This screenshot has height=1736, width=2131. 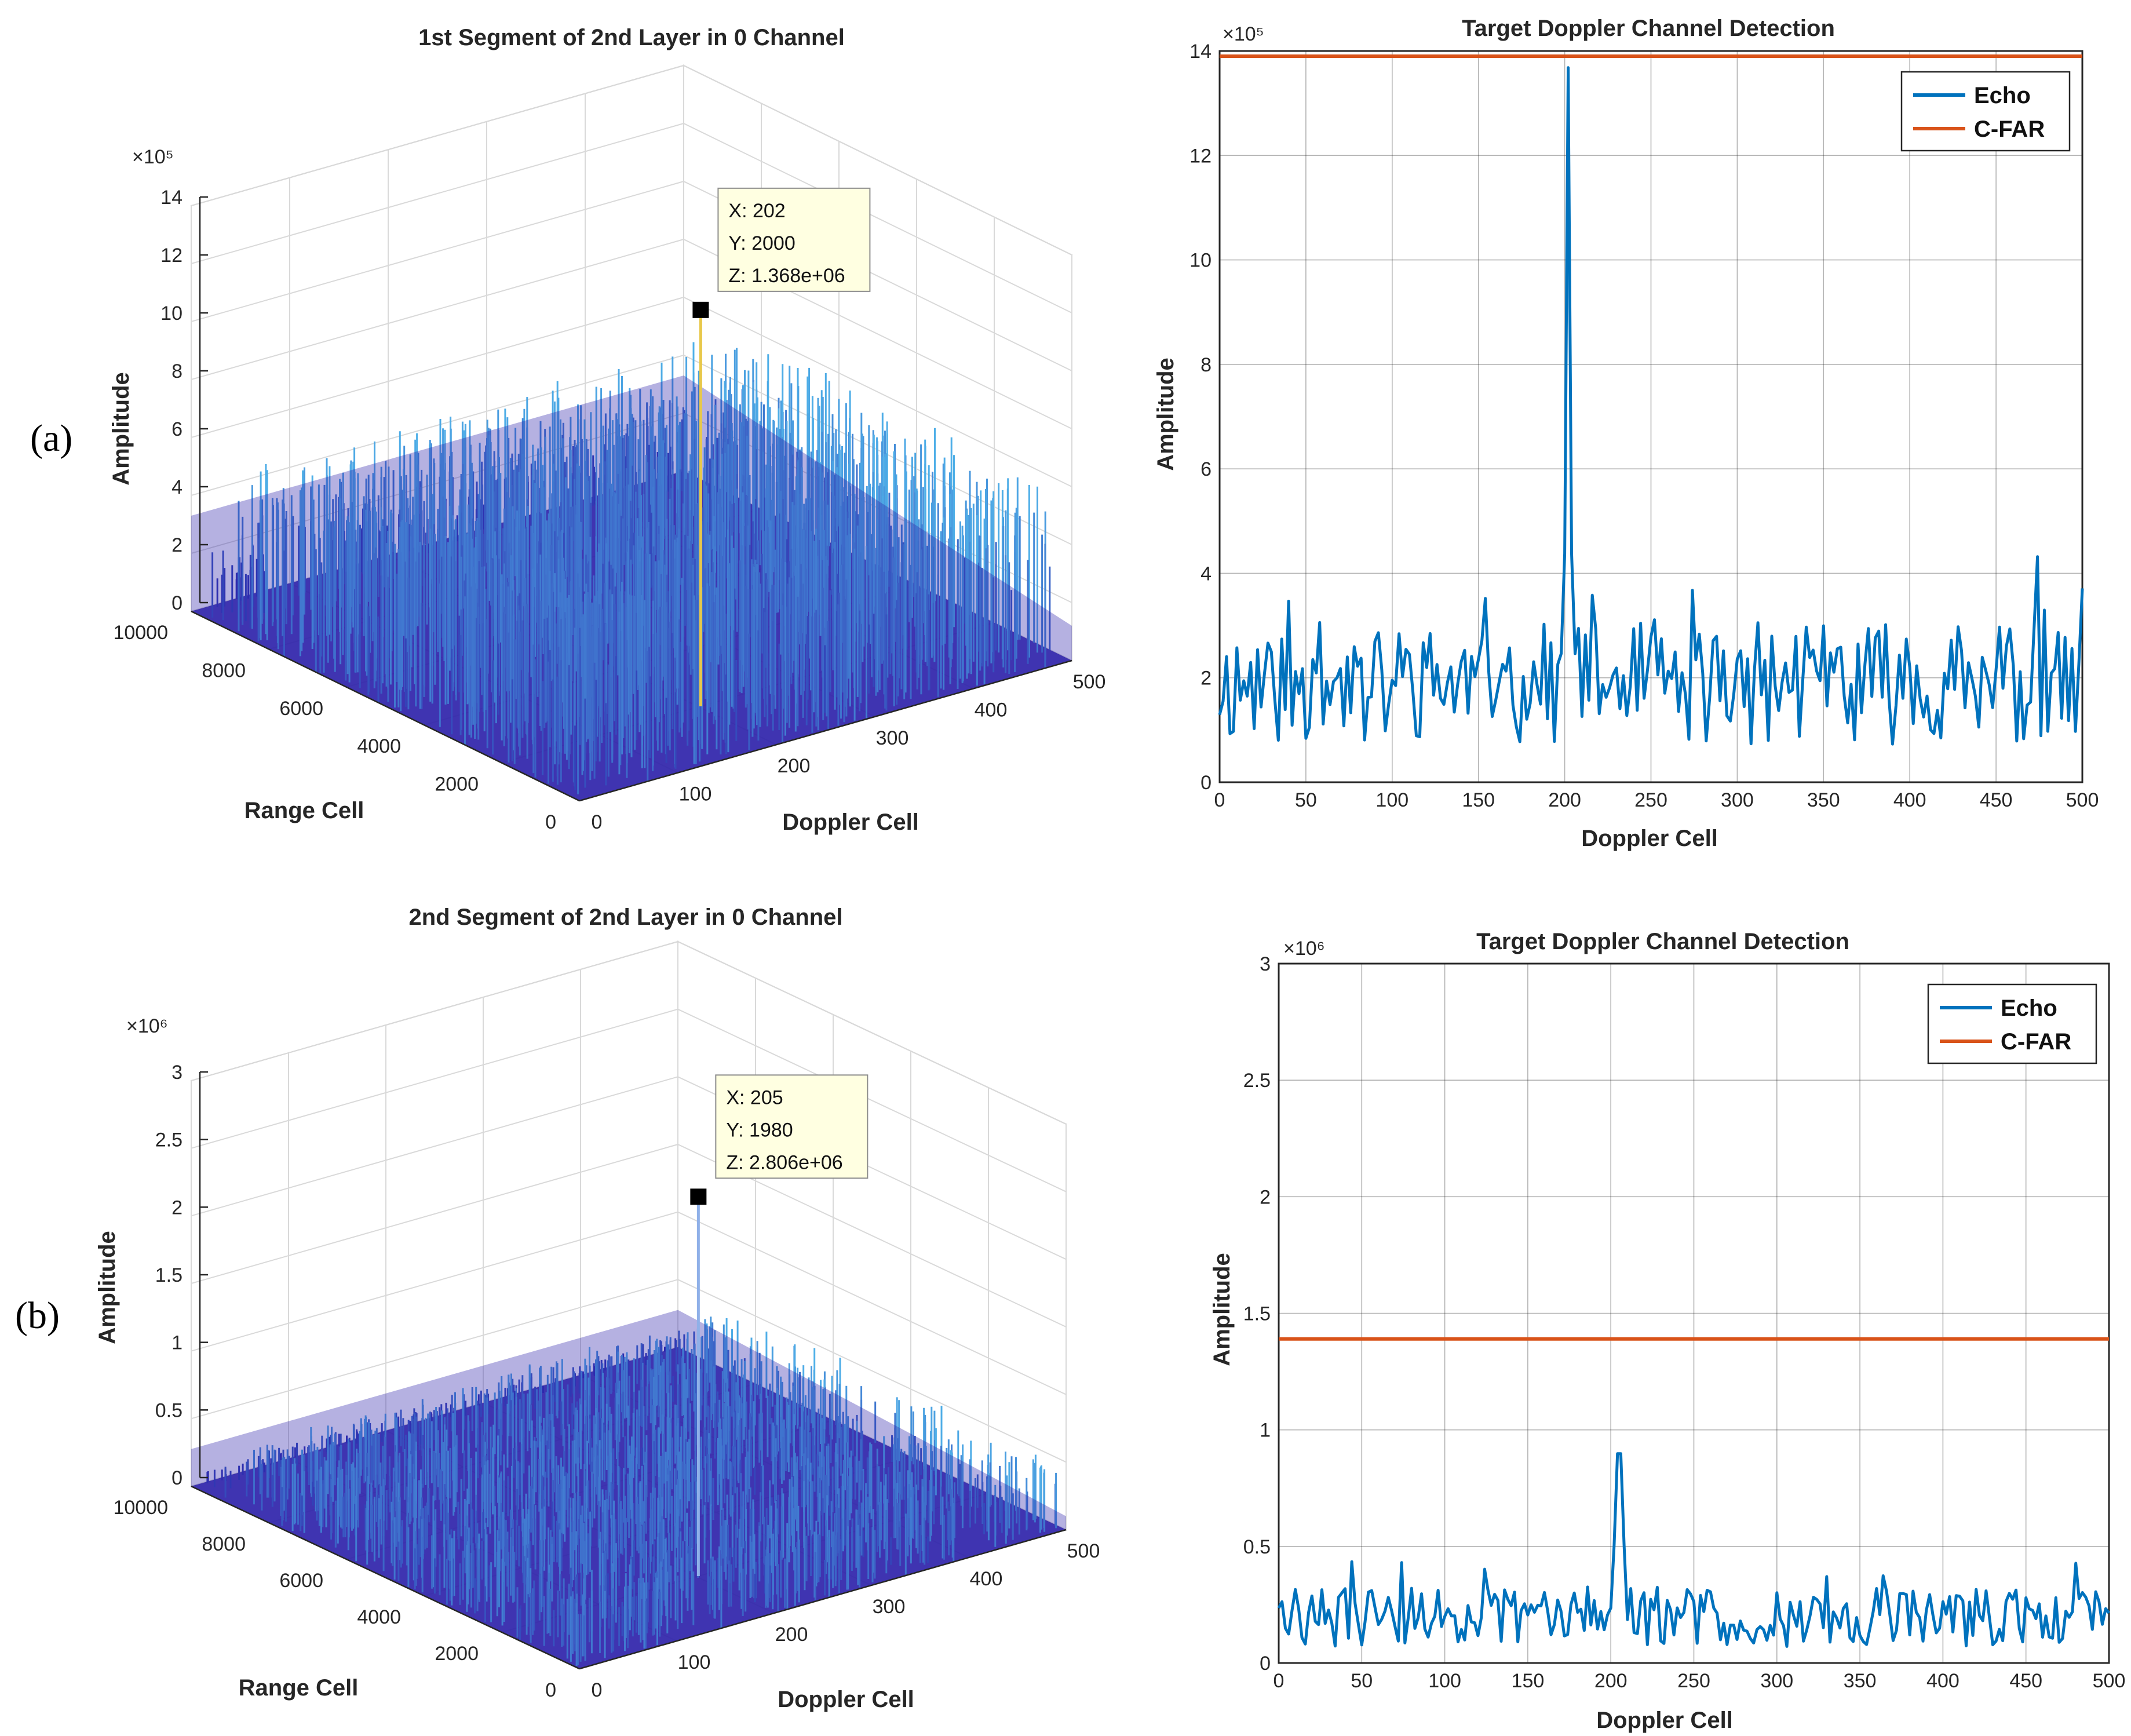 I want to click on y-tick-label: 1.5, so click(x=1257, y=1314).